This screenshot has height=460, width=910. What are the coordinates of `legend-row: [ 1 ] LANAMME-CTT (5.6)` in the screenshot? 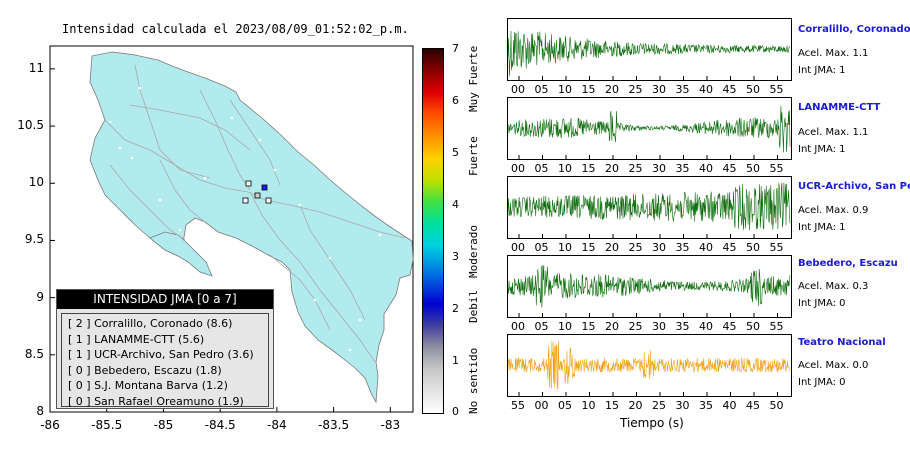 It's located at (136, 339).